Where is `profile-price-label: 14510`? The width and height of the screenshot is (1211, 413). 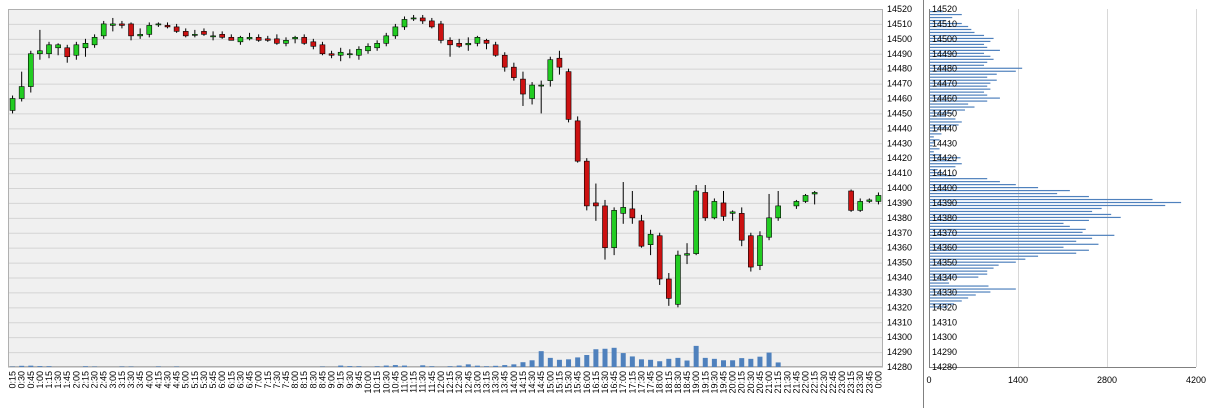 profile-price-label: 14510 is located at coordinates (944, 24).